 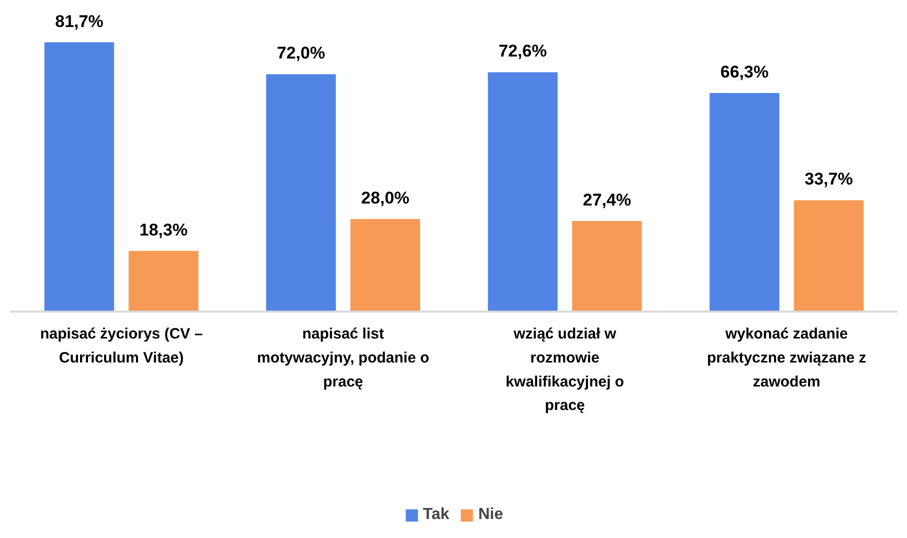 I want to click on x-tick-label: wykonać zadanie praktyczne związane z zawodem, so click(x=786, y=358).